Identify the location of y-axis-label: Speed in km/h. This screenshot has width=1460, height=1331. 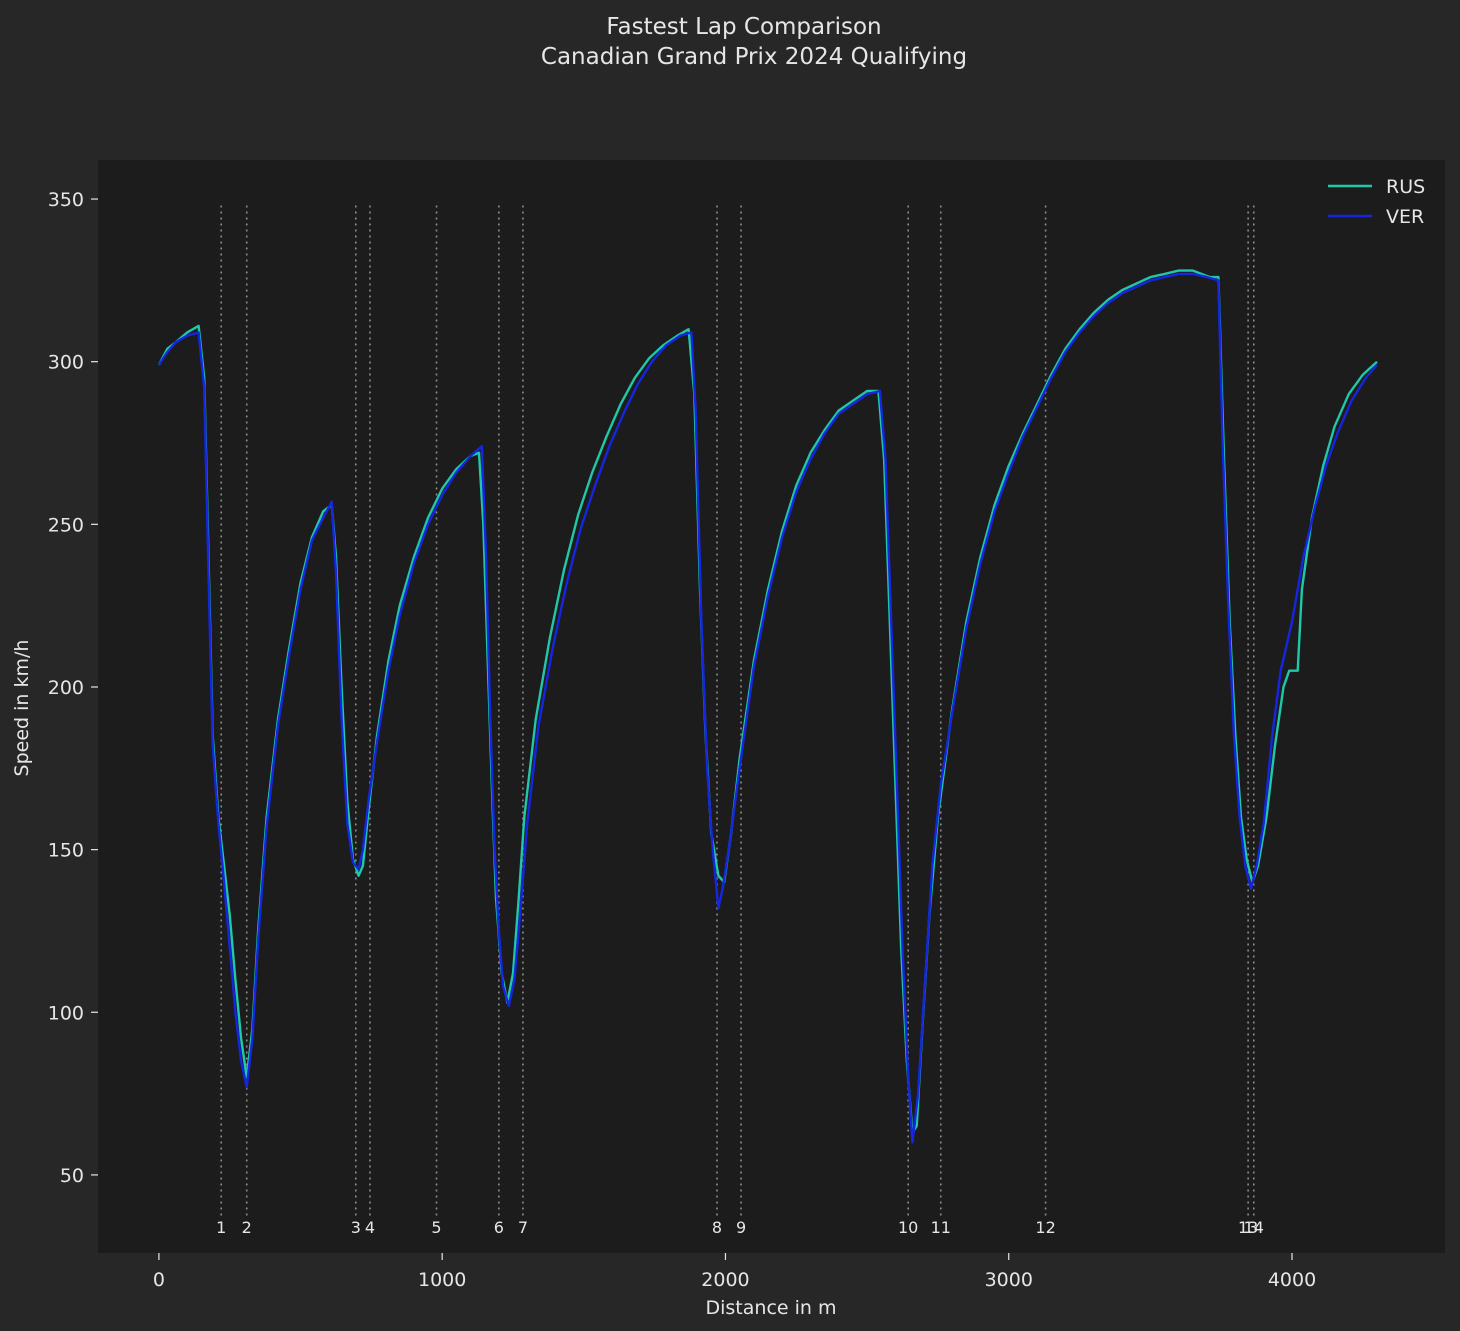
(22, 708).